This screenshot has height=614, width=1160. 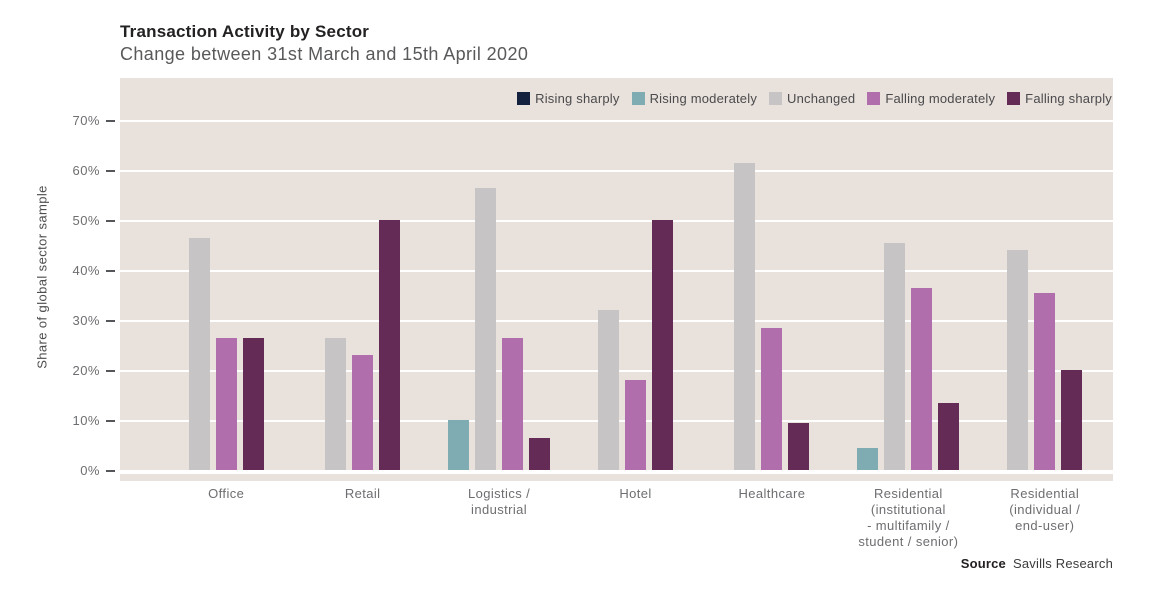 What do you see at coordinates (524, 98) in the screenshot?
I see `legend-swatch-rising-sharply-icon` at bounding box center [524, 98].